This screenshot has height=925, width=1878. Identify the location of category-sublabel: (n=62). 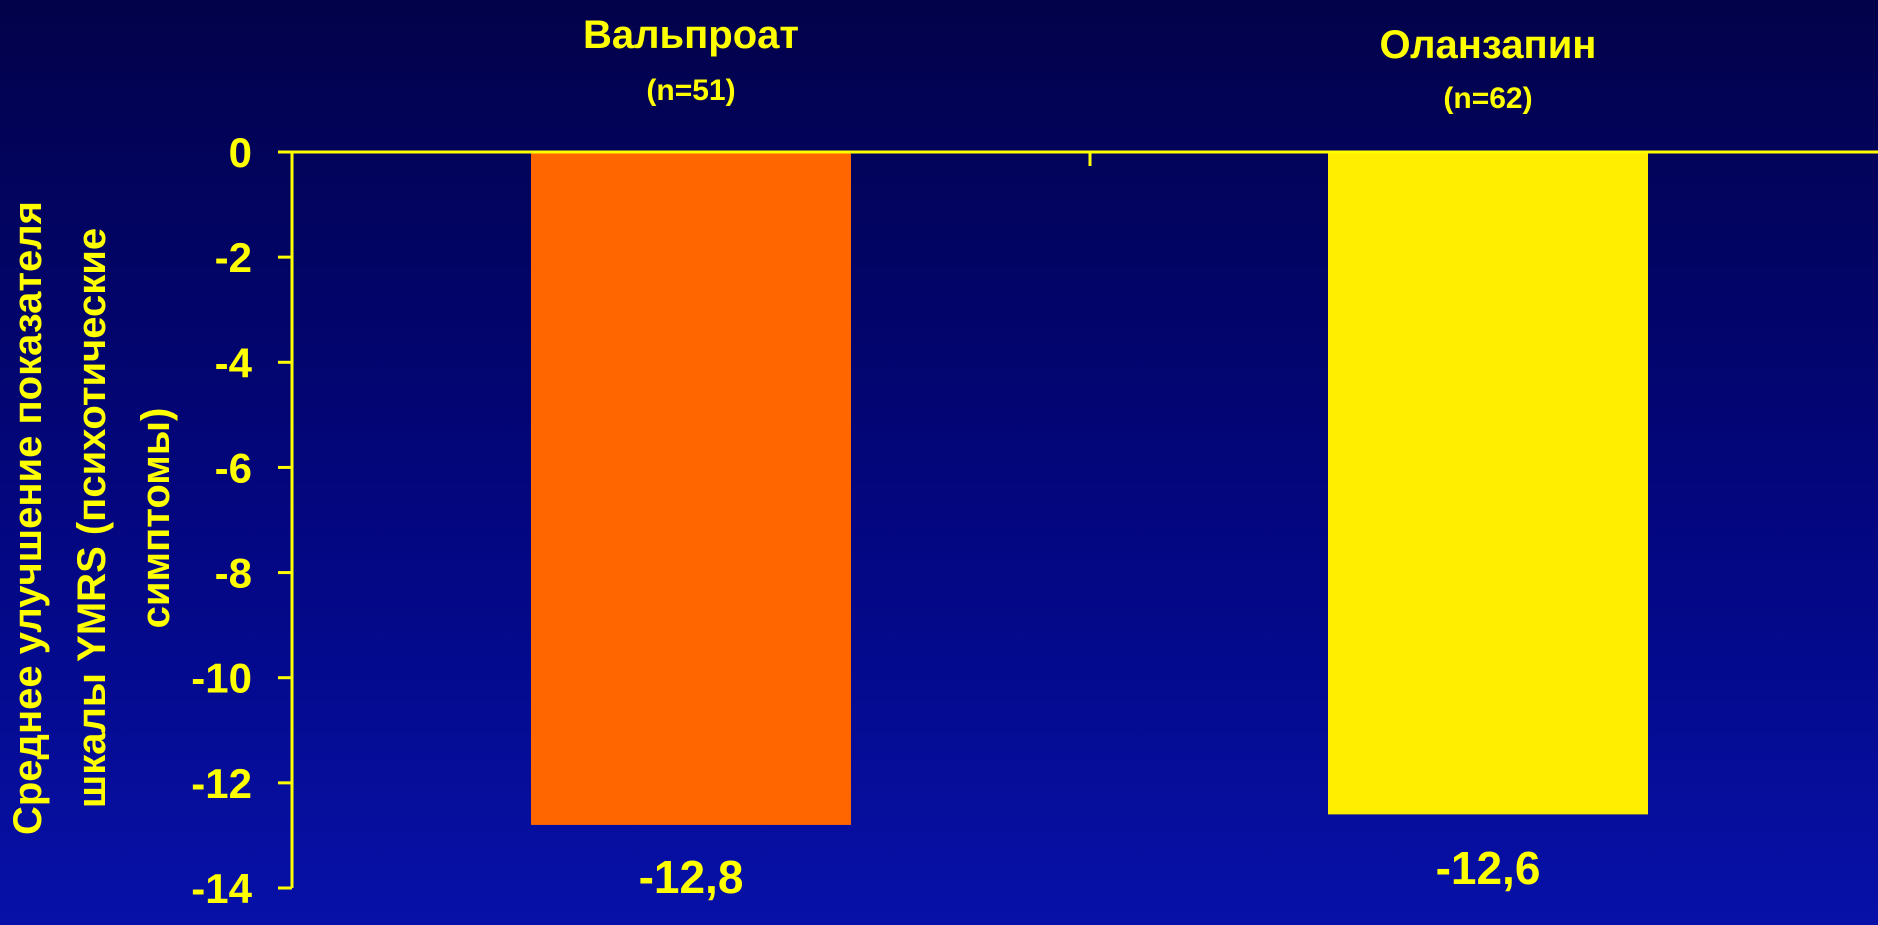
(1487, 98).